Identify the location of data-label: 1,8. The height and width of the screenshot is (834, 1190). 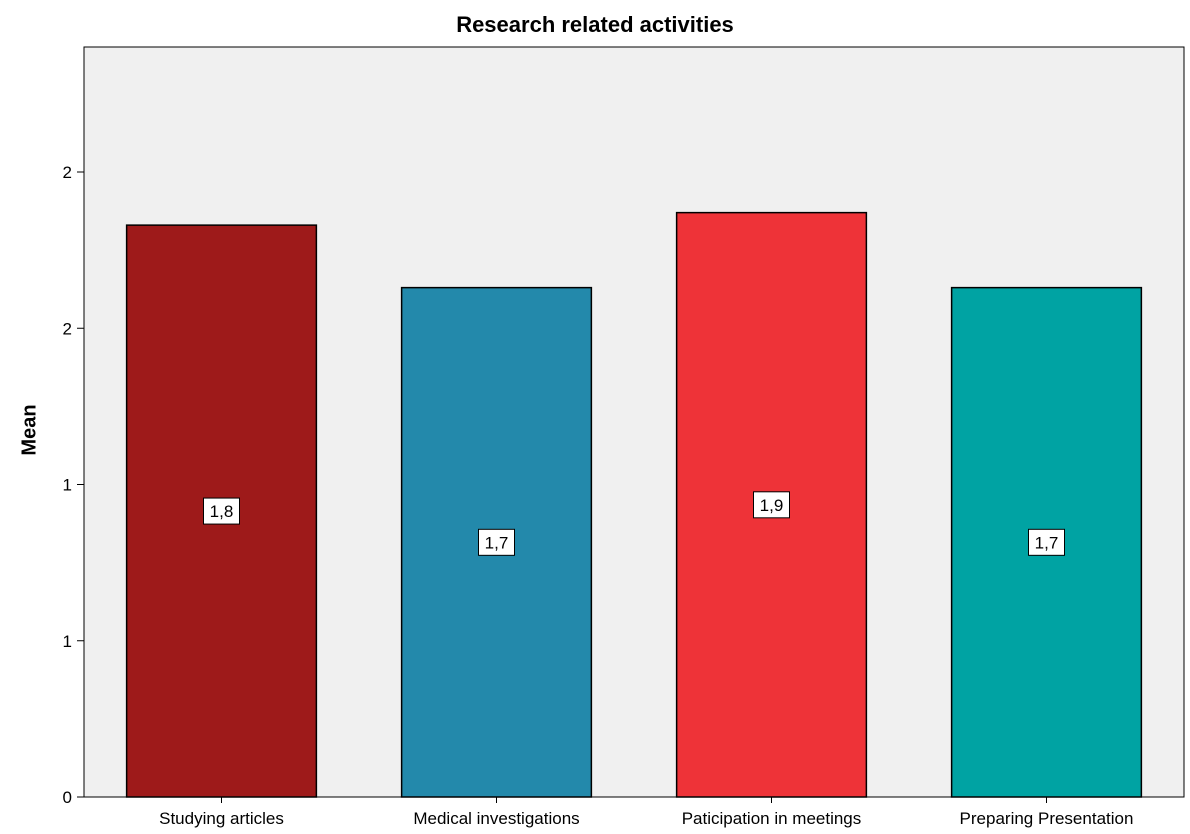
(222, 511).